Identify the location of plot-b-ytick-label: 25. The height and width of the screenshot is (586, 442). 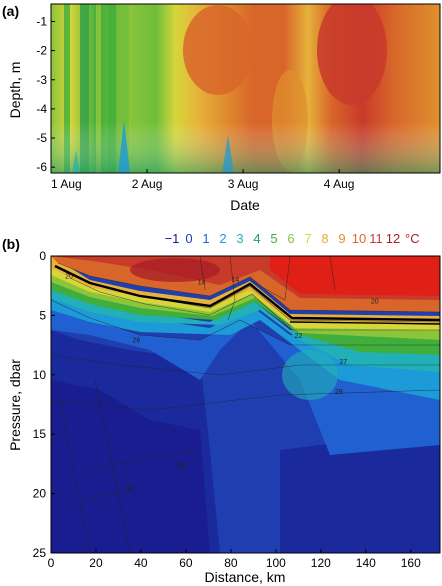
(40, 553).